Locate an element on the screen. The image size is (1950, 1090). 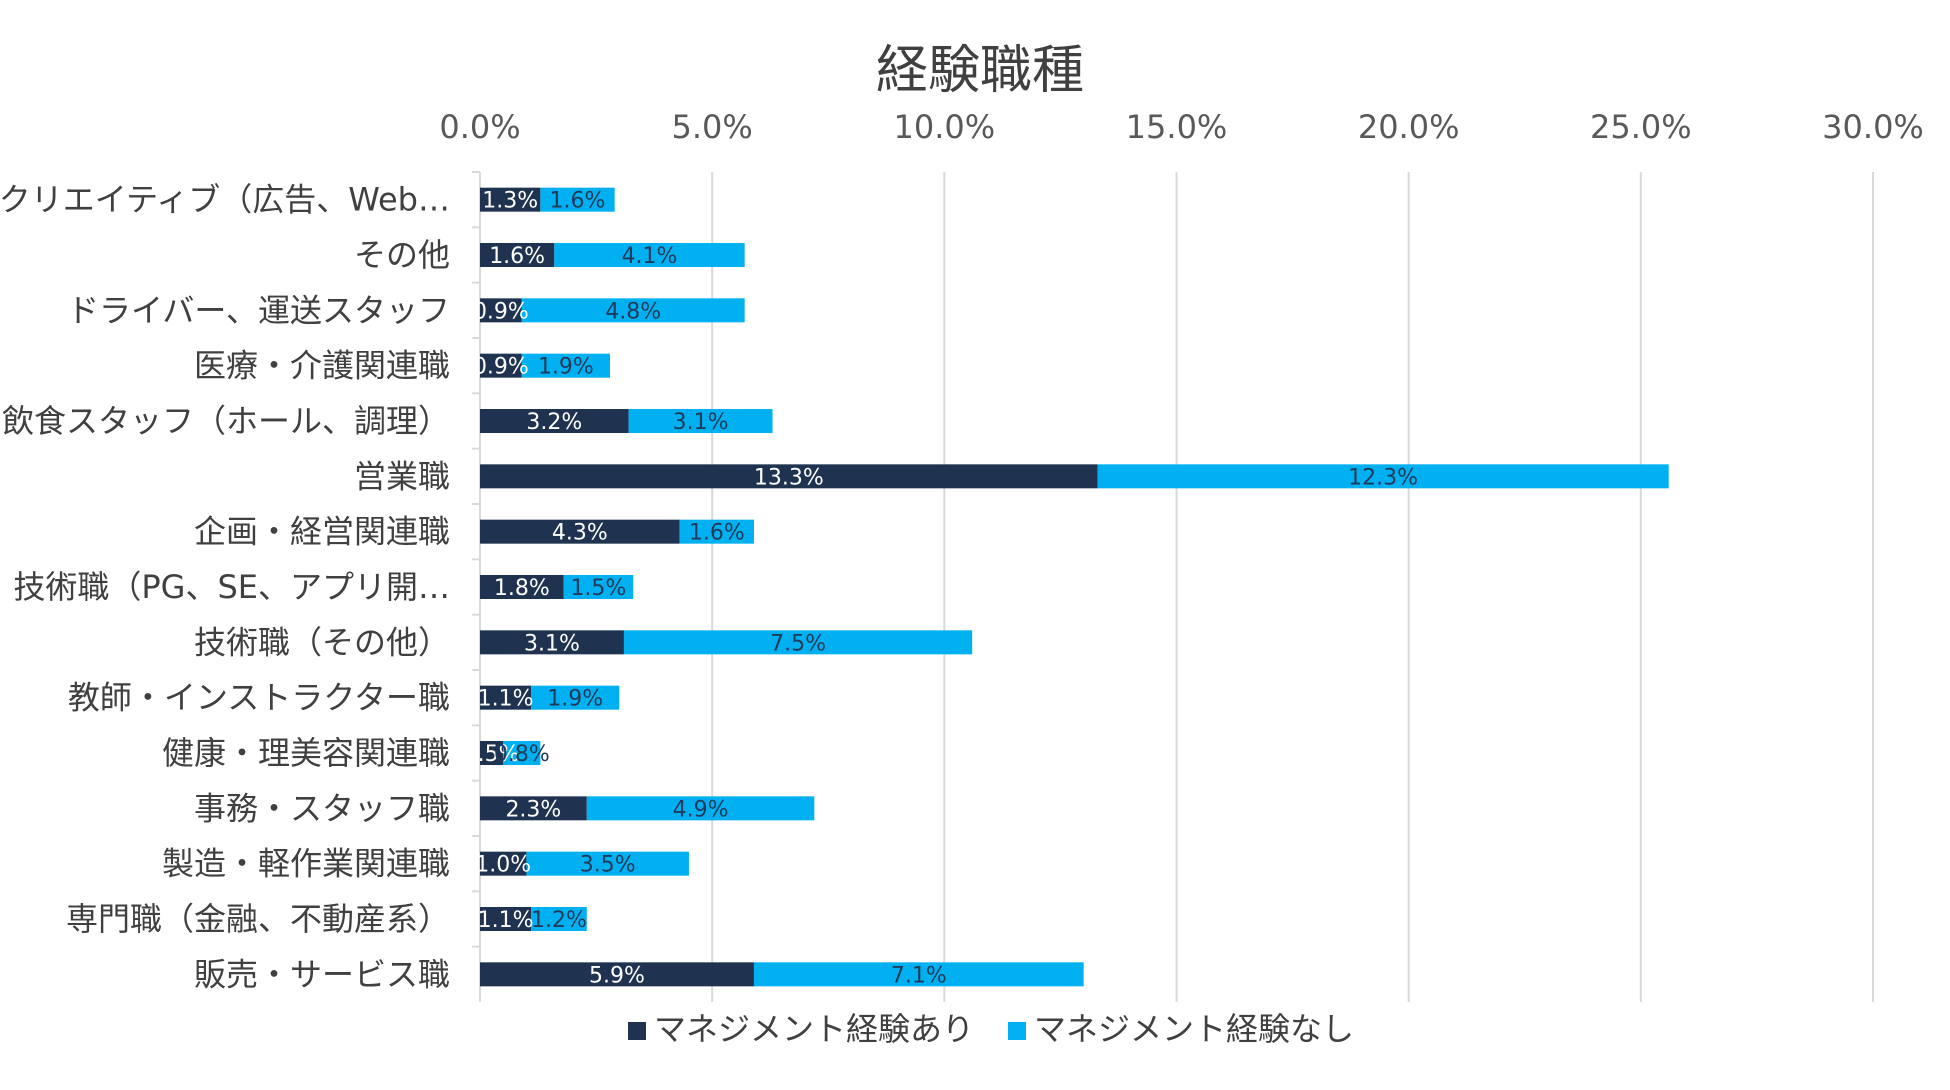
category-label: 販売・サービス職 is located at coordinates (322, 974).